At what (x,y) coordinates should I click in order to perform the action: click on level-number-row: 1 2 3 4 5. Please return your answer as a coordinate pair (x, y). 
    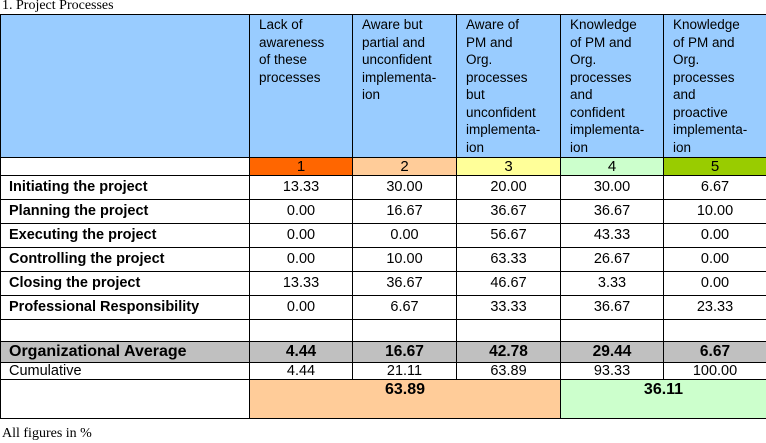
    Looking at the image, I should click on (383, 166).